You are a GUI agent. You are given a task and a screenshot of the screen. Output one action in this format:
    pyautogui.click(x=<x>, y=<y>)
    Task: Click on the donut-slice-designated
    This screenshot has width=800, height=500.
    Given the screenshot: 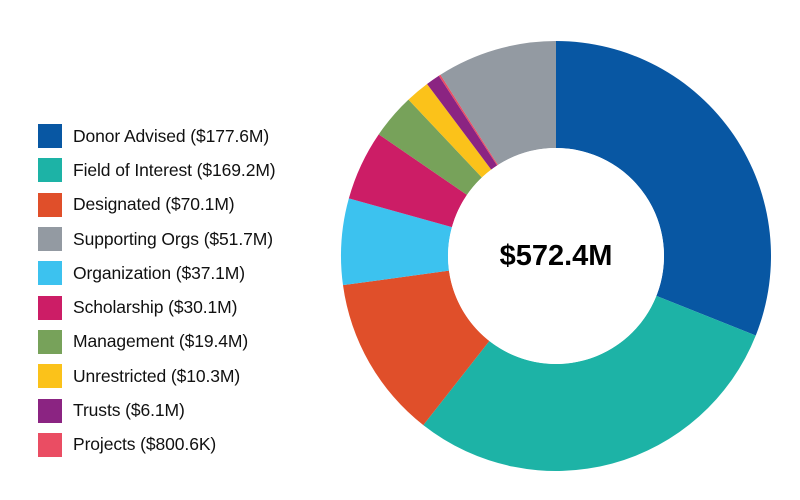 What is the action you would take?
    pyautogui.click(x=416, y=348)
    